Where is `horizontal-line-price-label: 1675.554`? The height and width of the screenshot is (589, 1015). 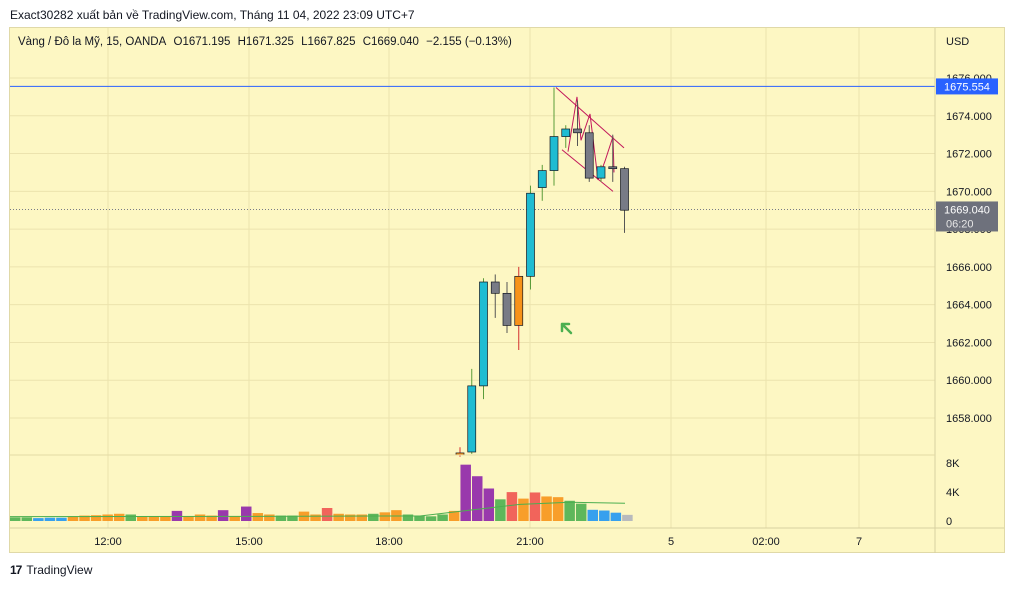 horizontal-line-price-label: 1675.554 is located at coordinates (967, 87).